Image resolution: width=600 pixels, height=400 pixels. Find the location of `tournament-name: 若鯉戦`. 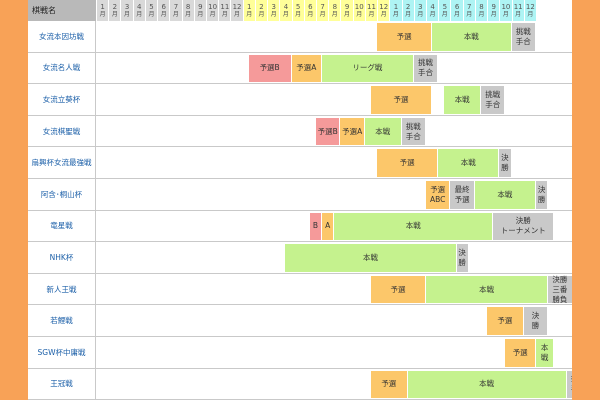

tournament-name: 若鯉戦 is located at coordinates (62, 321).